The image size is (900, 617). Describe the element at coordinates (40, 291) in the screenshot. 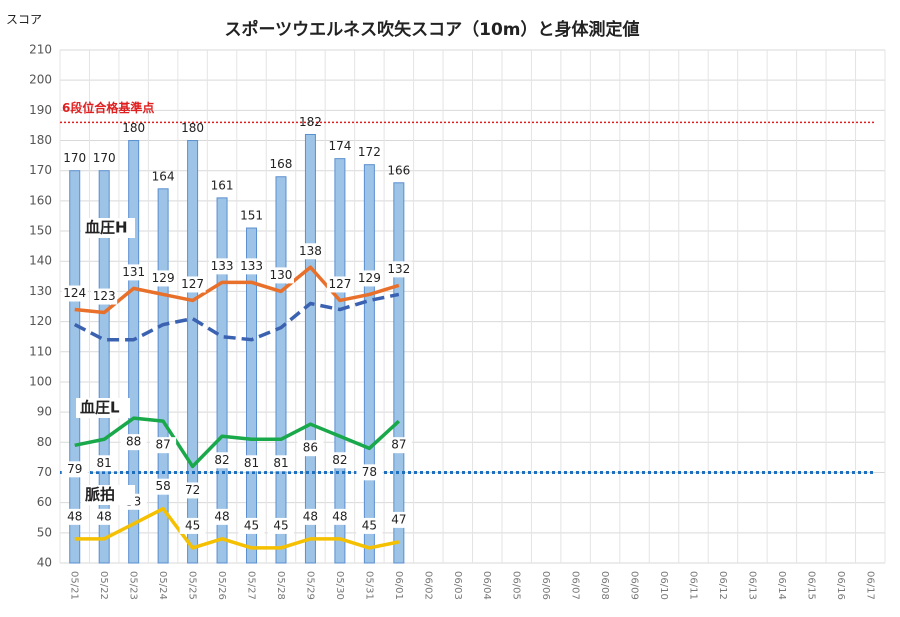

I see `y-tick-label: 130` at that location.